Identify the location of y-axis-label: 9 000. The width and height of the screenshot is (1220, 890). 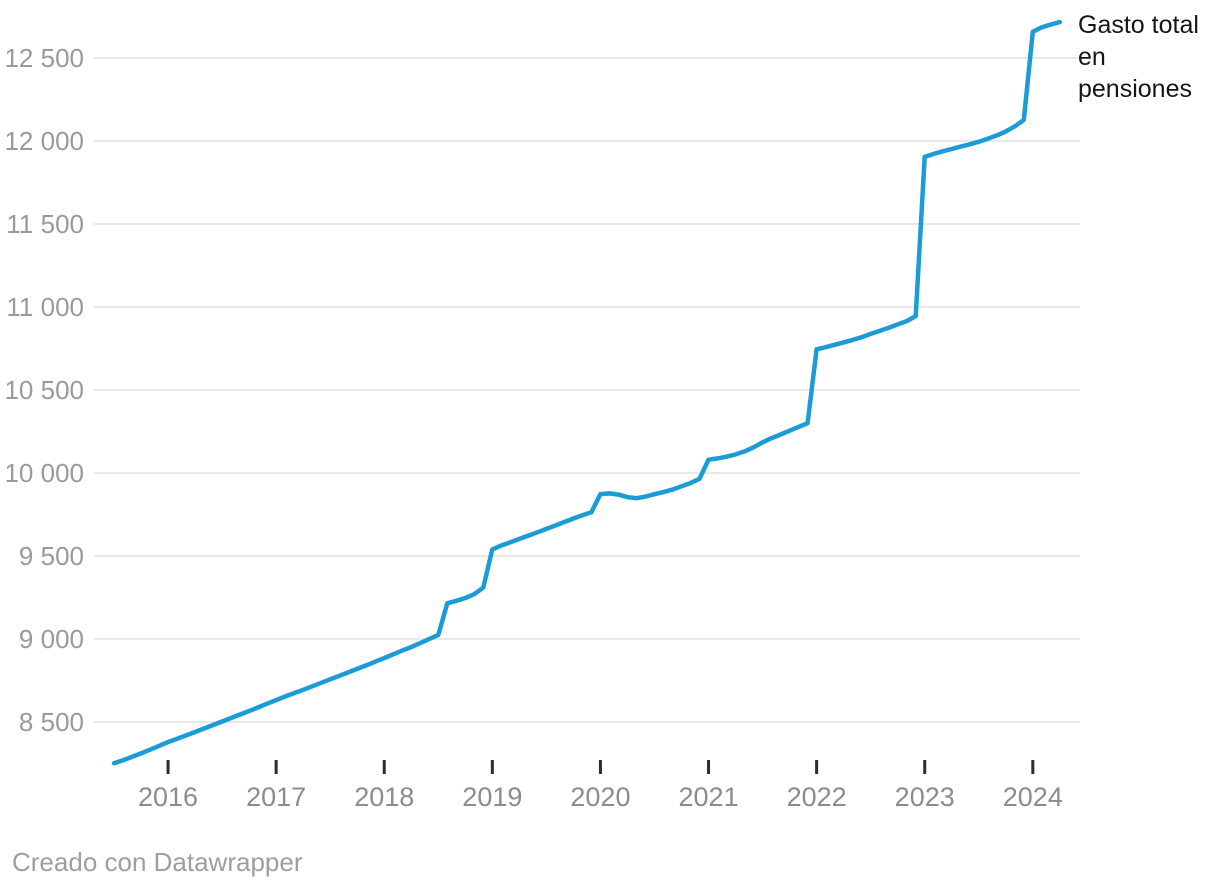
(51, 639).